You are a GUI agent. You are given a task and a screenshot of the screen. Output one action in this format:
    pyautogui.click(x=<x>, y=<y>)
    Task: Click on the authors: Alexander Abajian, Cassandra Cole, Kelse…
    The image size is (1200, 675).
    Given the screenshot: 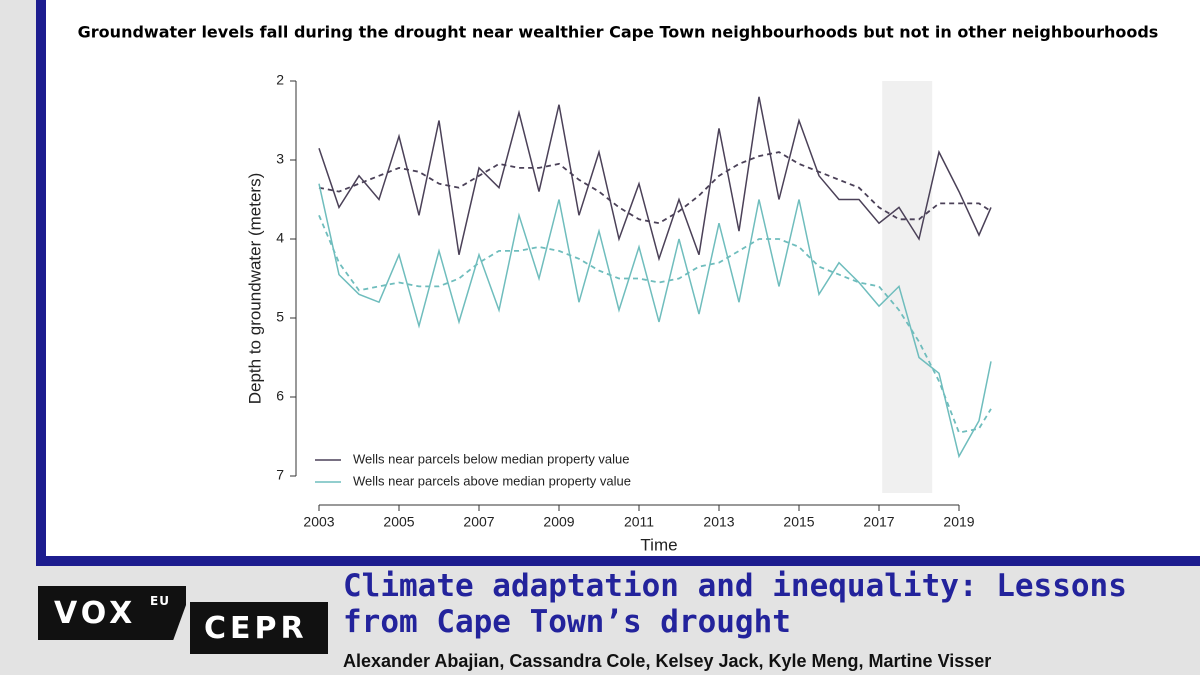 What is the action you would take?
    pyautogui.click(x=667, y=661)
    